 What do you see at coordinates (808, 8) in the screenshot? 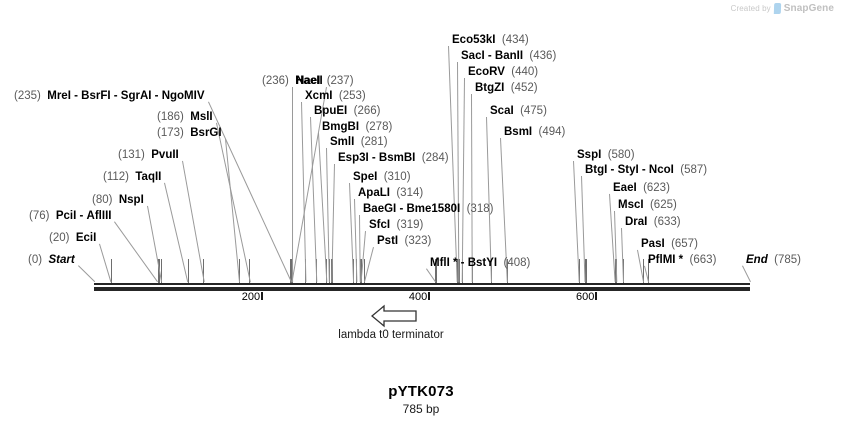
I see `watermark-brand: SnapGene` at bounding box center [808, 8].